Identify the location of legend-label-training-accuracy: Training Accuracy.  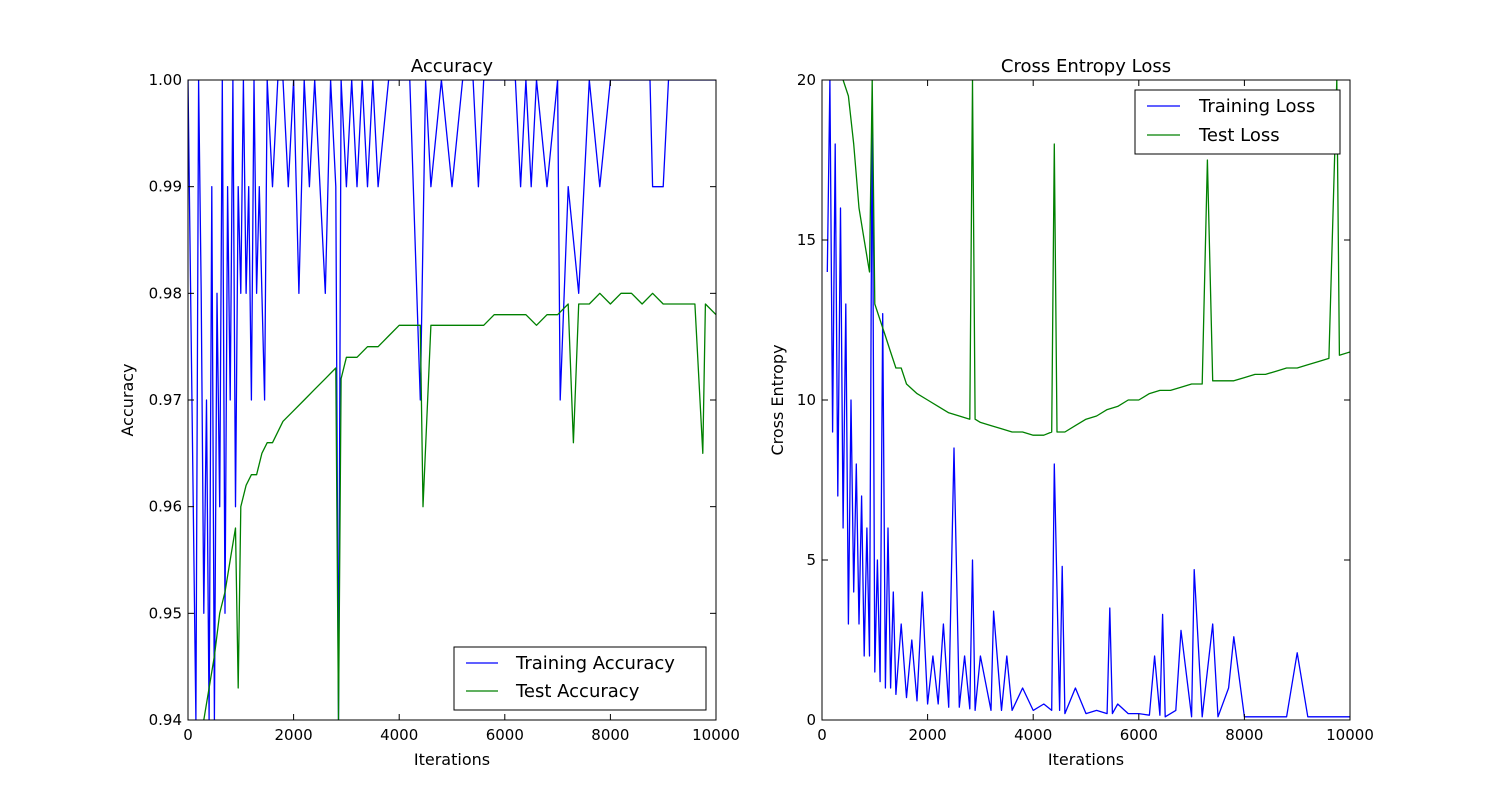
(595, 663).